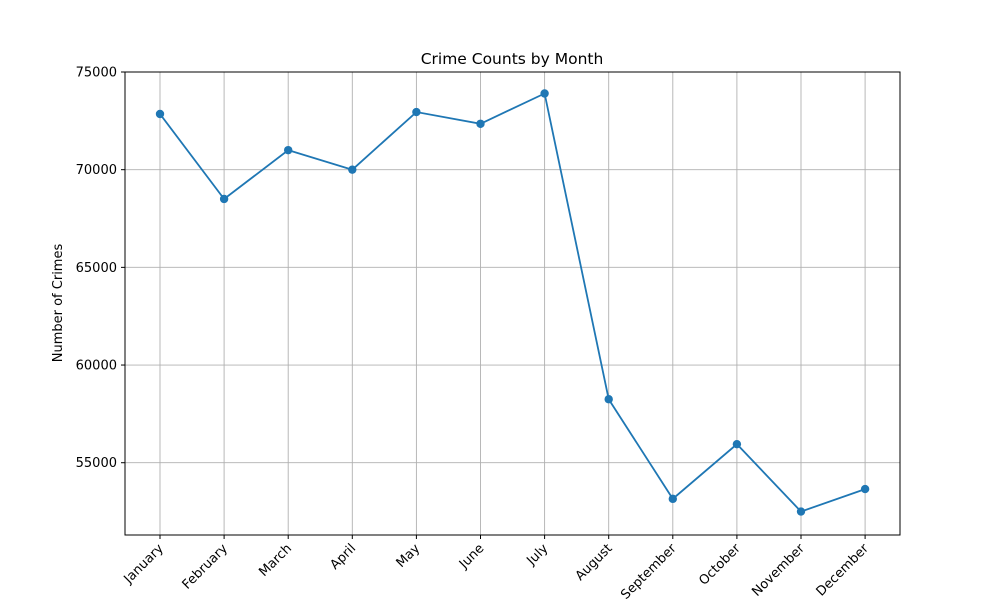  What do you see at coordinates (58, 303) in the screenshot?
I see `y-axis-label: Number of Crimes` at bounding box center [58, 303].